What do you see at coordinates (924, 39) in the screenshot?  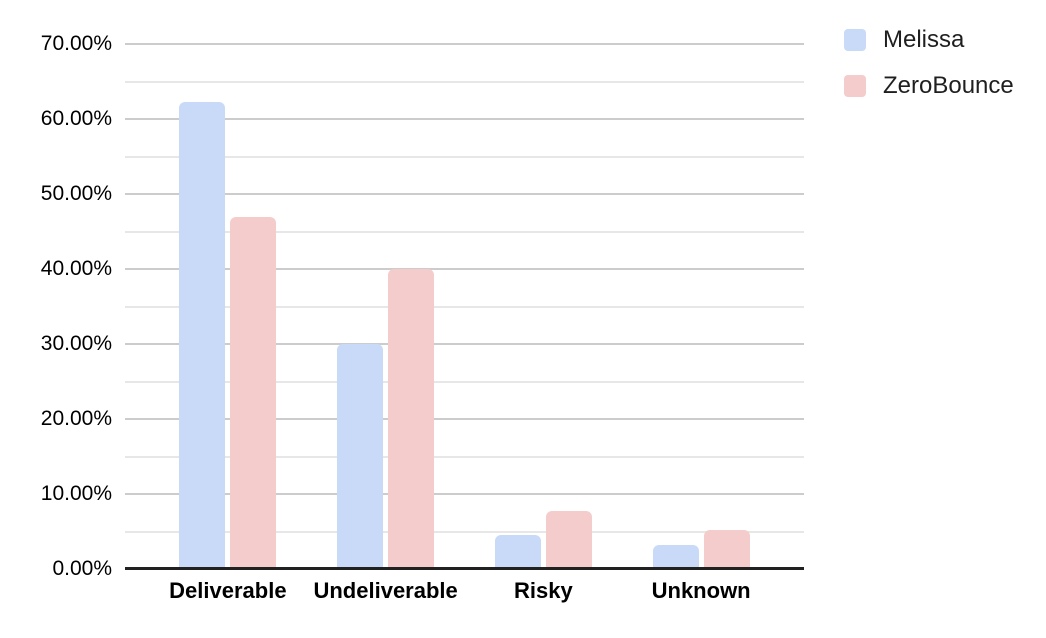 I see `legend-label: Melissa` at bounding box center [924, 39].